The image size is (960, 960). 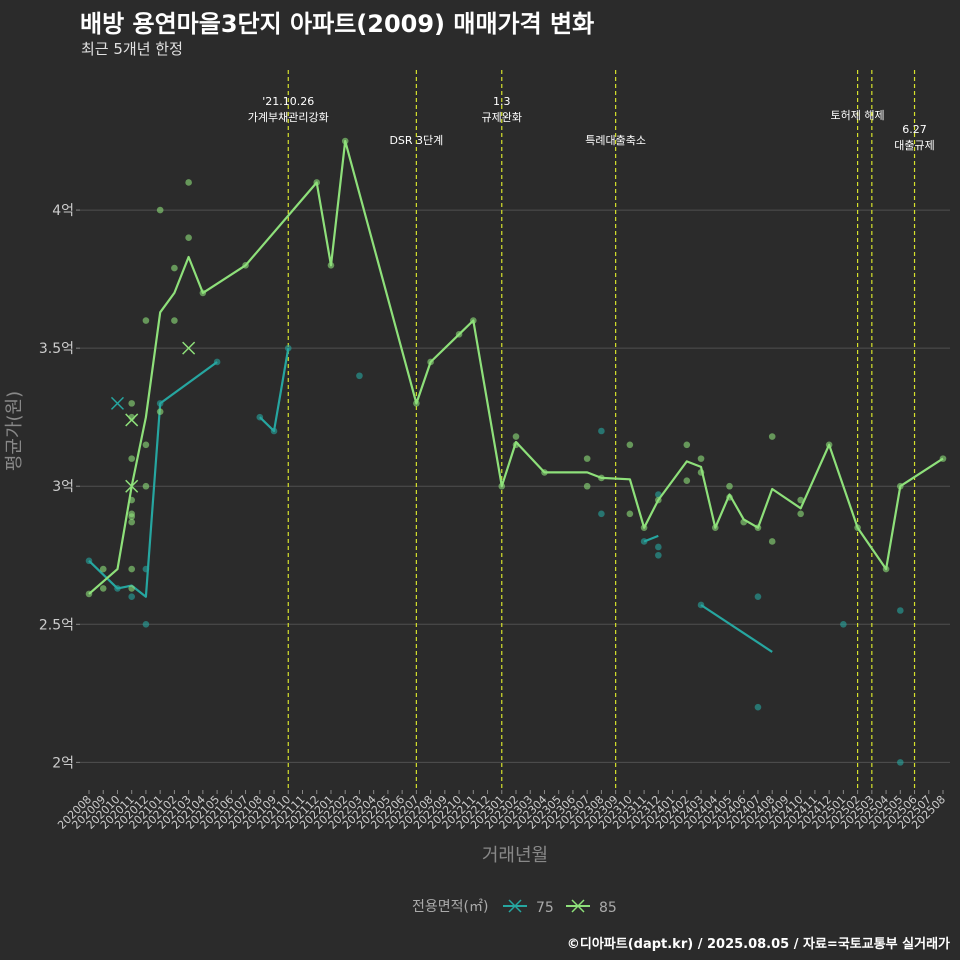 I want to click on x-axis-title: 거래년월, so click(x=515, y=855).